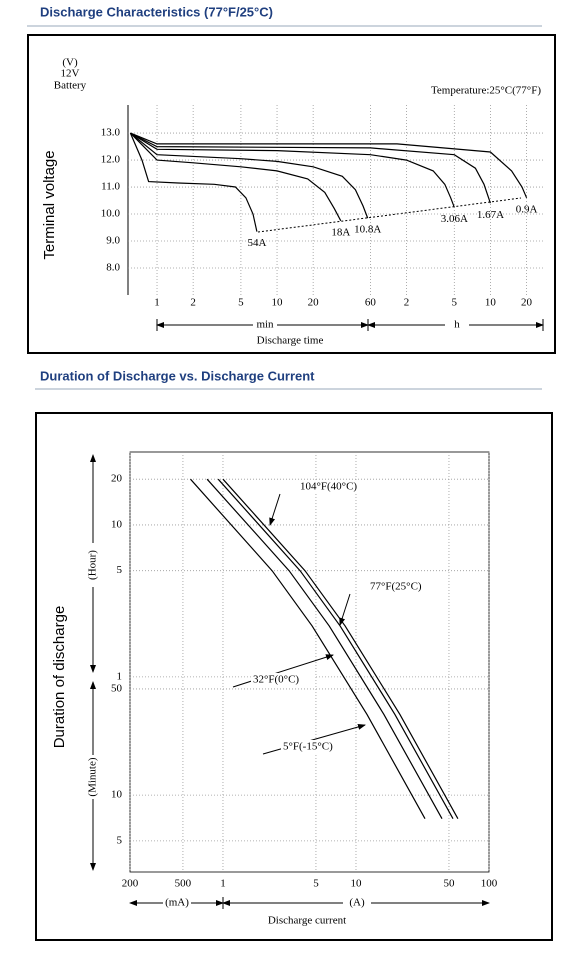  What do you see at coordinates (527, 209) in the screenshot?
I see `series-label: 0.9A` at bounding box center [527, 209].